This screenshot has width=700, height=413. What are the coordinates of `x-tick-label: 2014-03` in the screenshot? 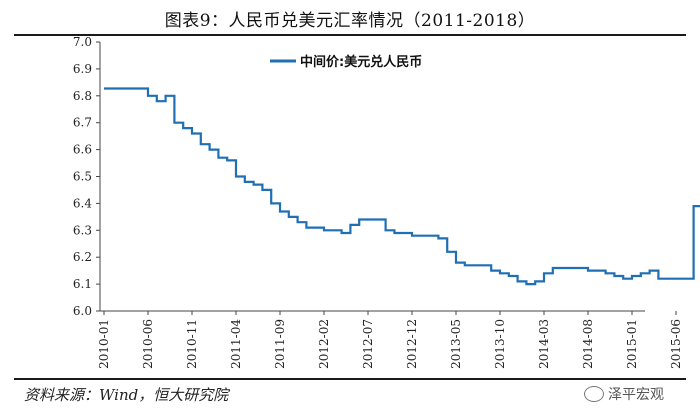 It's located at (544, 344).